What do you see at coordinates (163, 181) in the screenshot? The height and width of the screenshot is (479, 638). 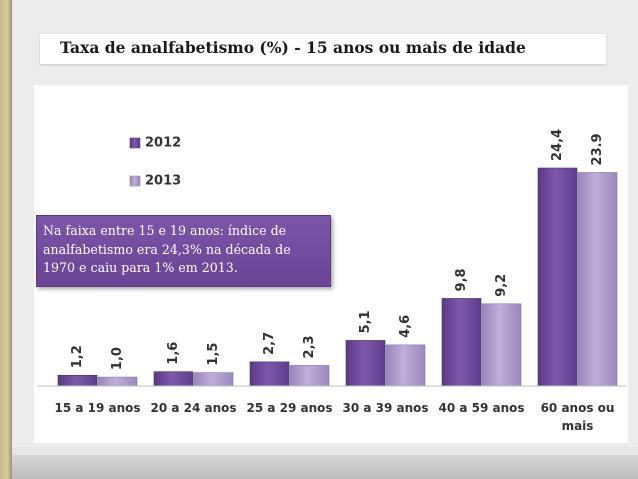 I see `legend-label-2013: 2013` at bounding box center [163, 181].